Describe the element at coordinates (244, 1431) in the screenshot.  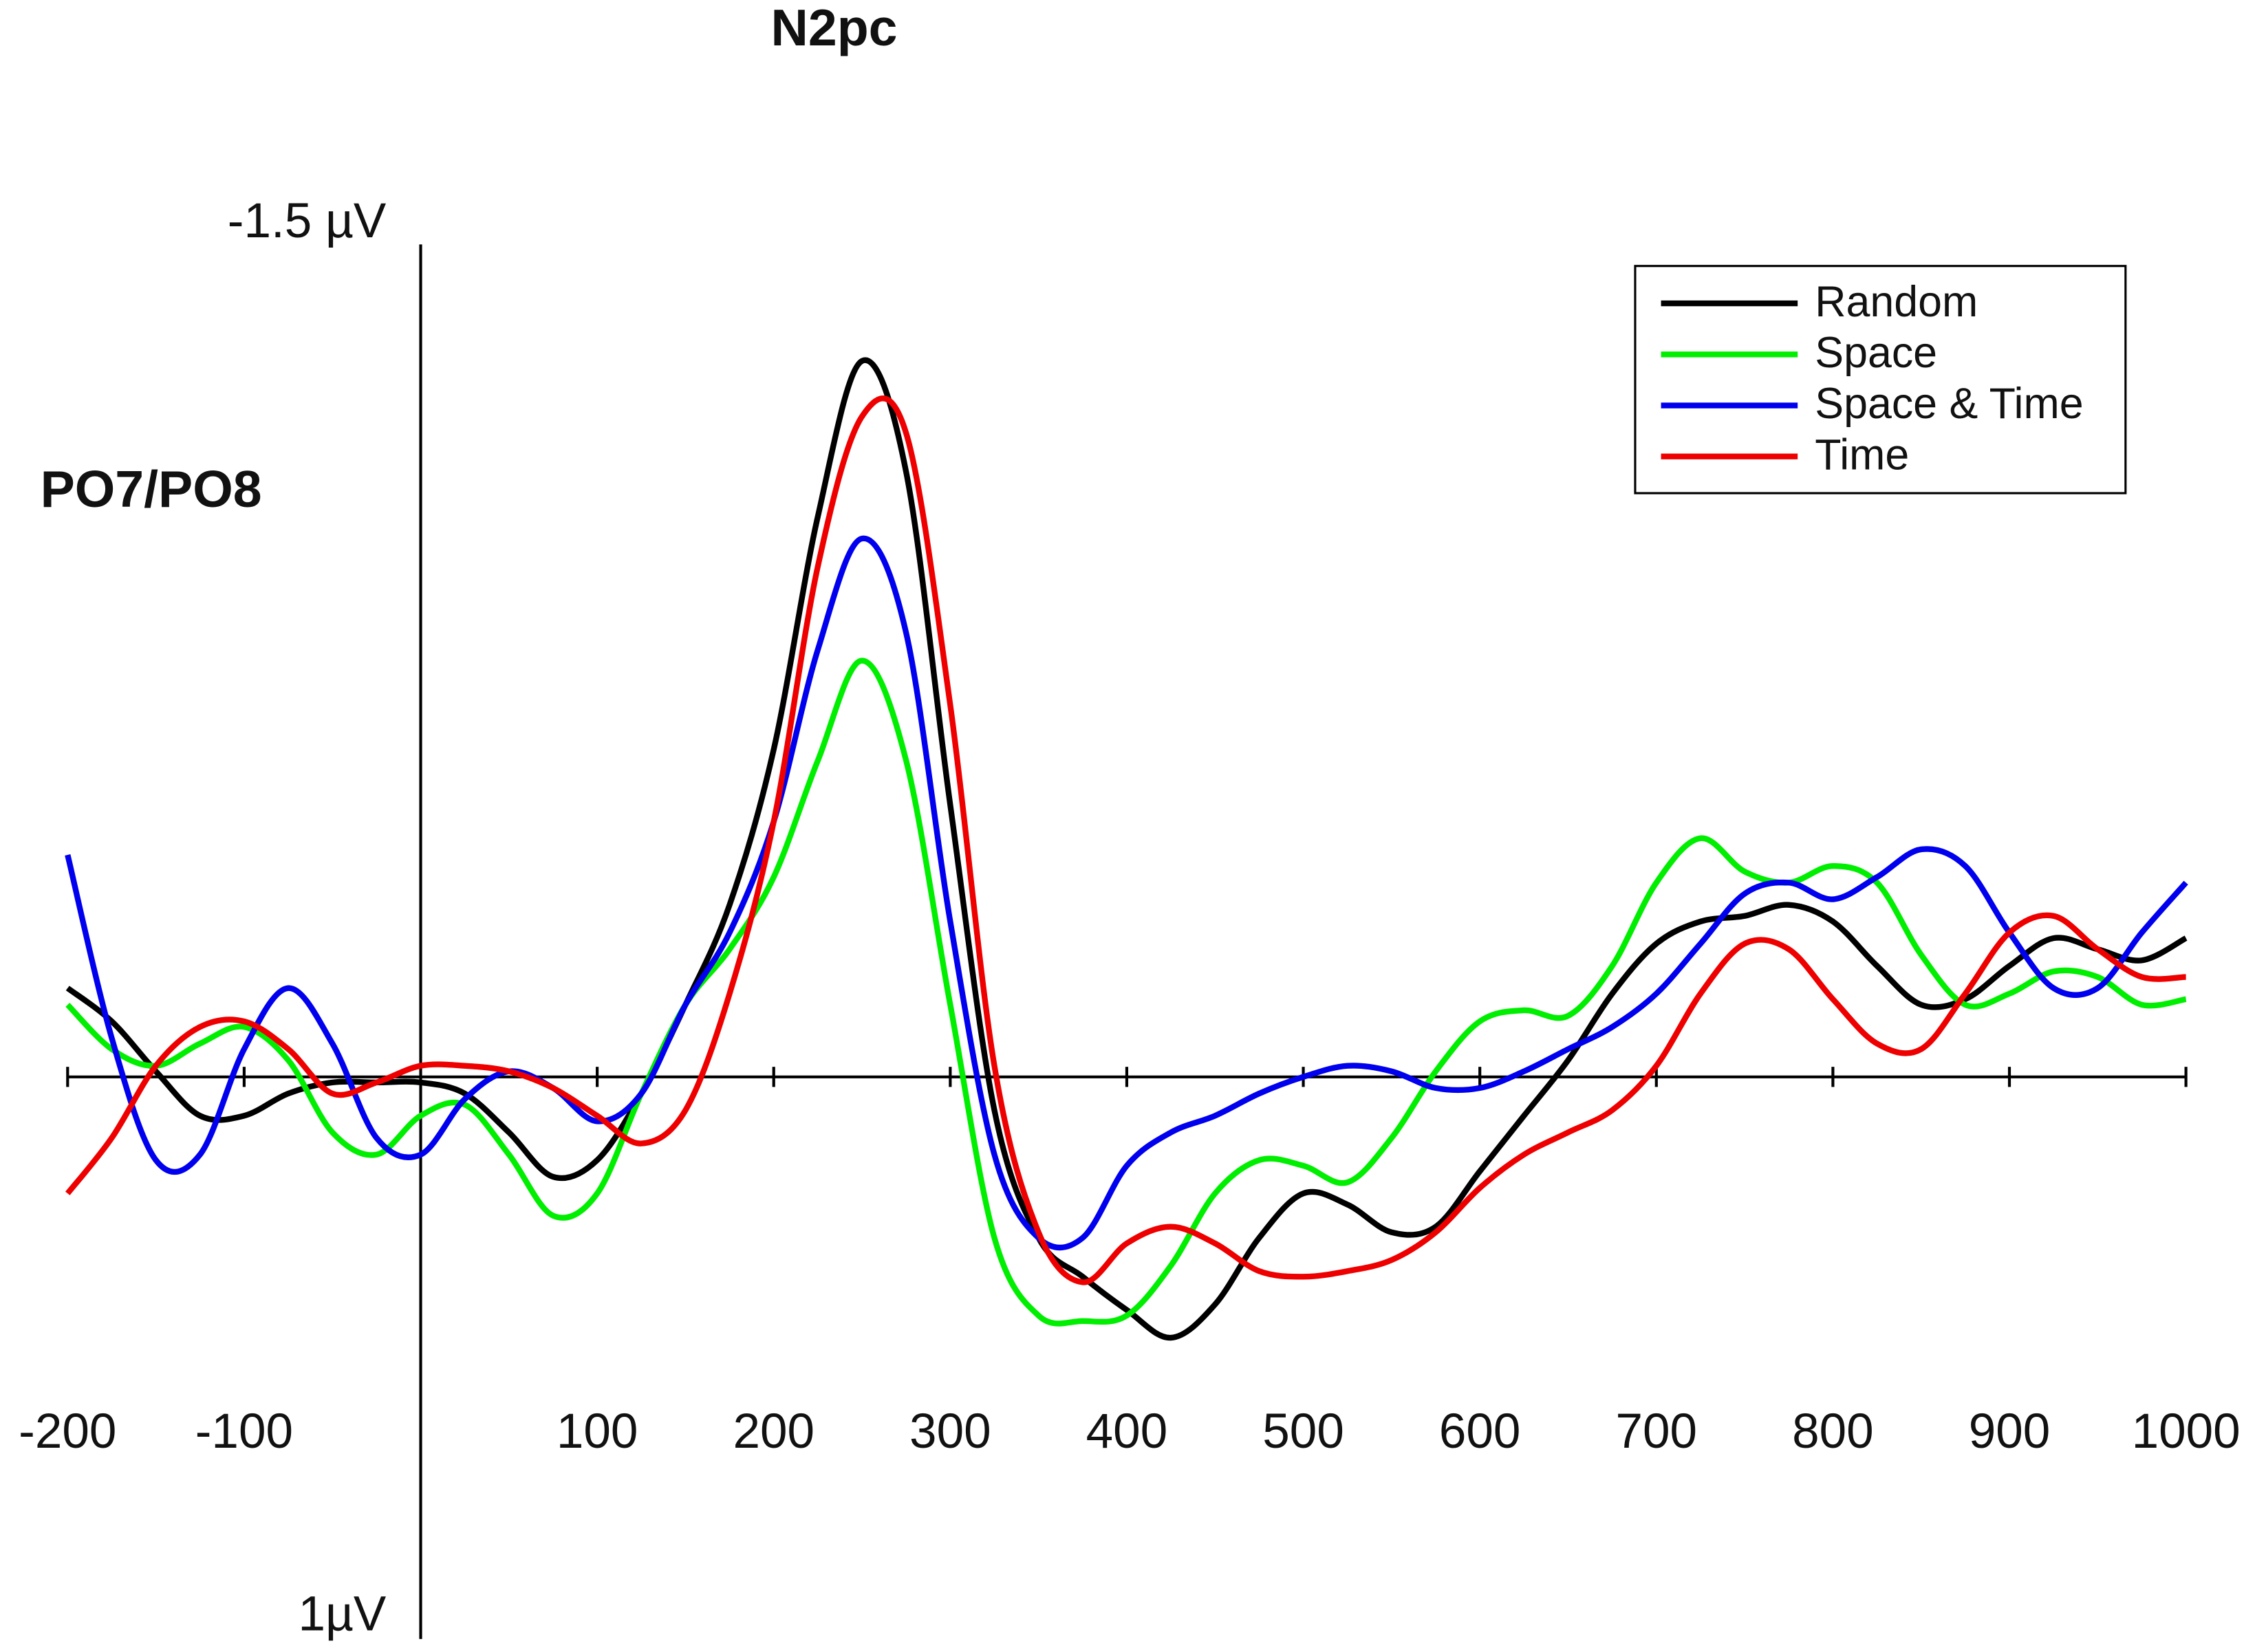
I see `x-tick-label: -100` at that location.